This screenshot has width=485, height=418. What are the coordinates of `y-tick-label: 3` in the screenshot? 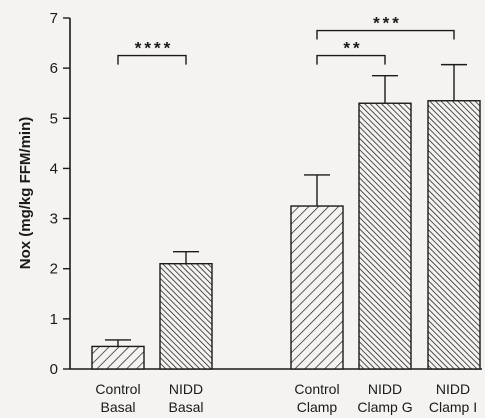 It's located at (54, 219).